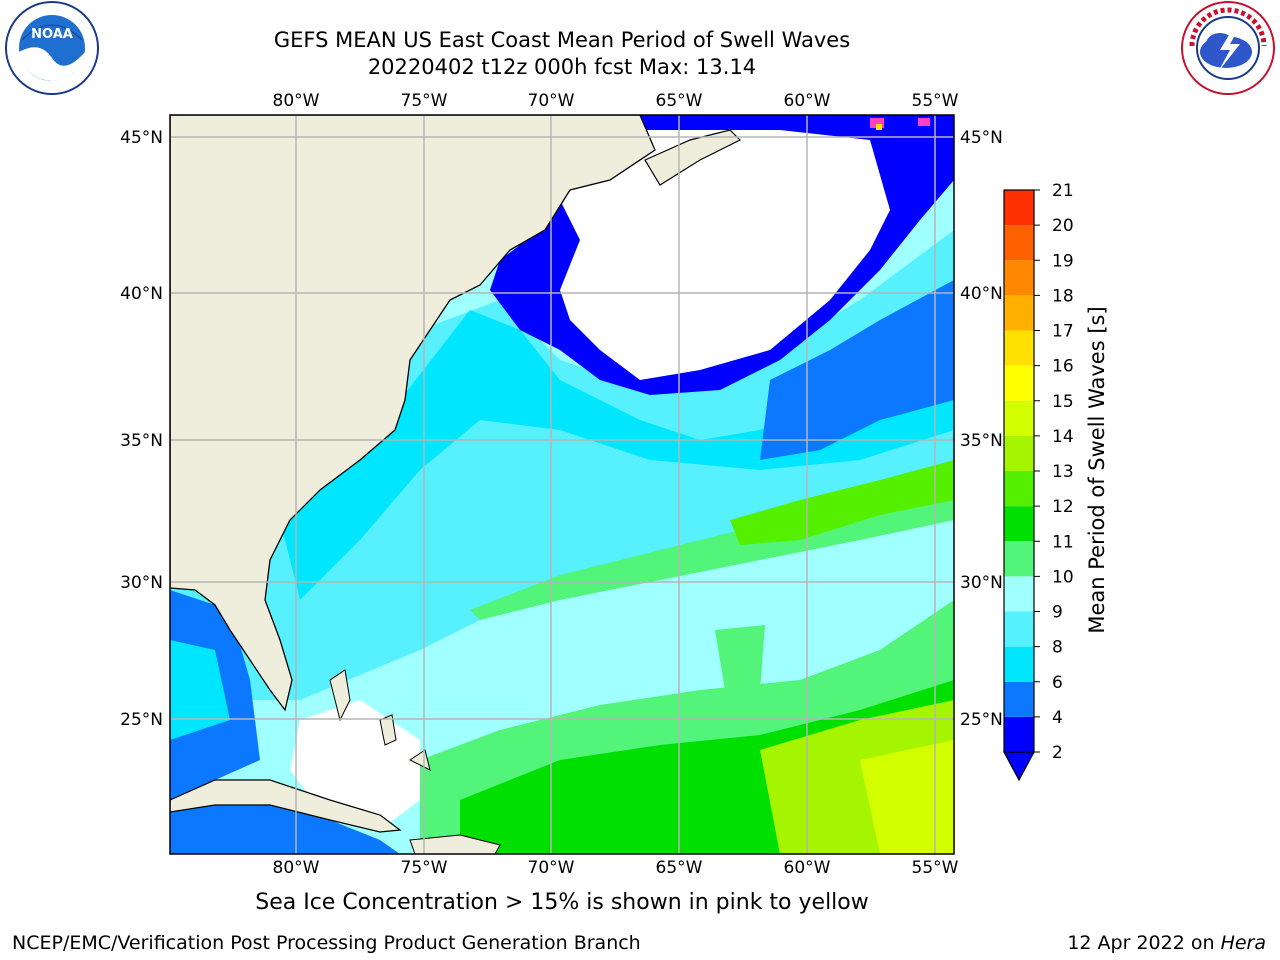 This screenshot has height=960, width=1280. What do you see at coordinates (52, 34) in the screenshot?
I see `noaa-logo-text: NOAA` at bounding box center [52, 34].